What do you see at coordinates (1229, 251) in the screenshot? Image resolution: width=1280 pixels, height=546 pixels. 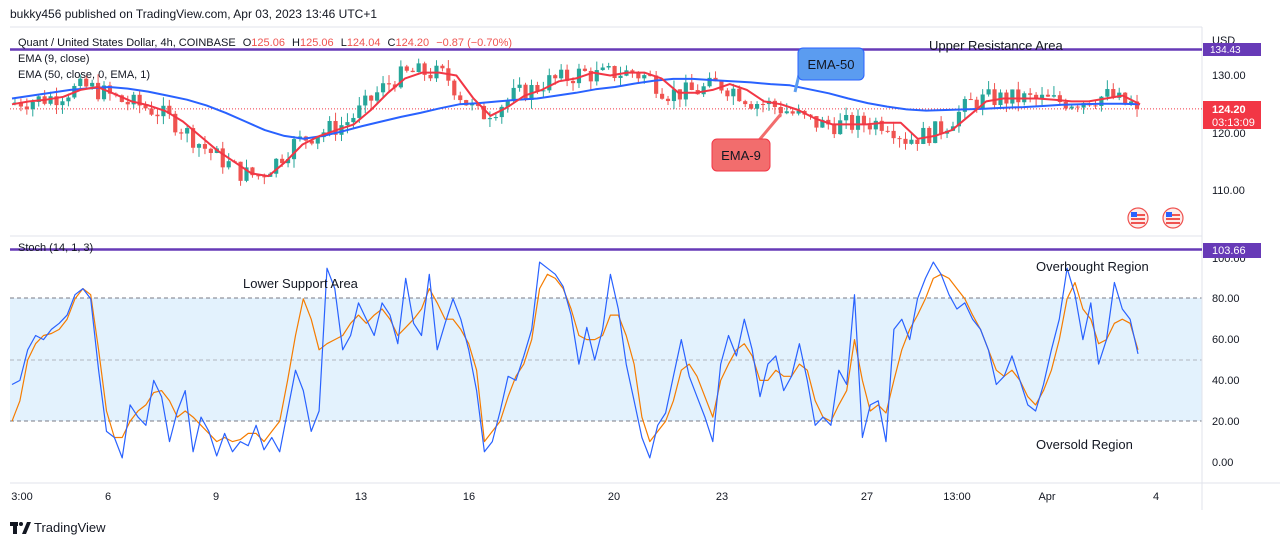 I see `stoch-line-value: 103.66` at bounding box center [1229, 251].